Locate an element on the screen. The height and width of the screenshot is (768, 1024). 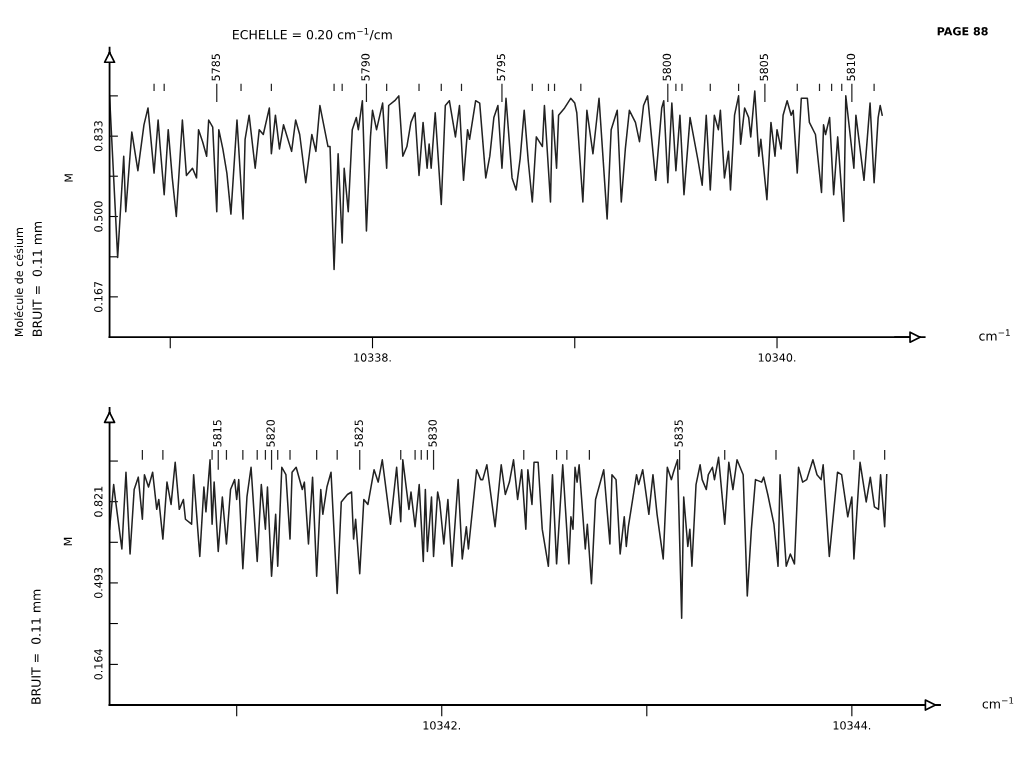
annotation: 5825 is located at coordinates (358, 433).